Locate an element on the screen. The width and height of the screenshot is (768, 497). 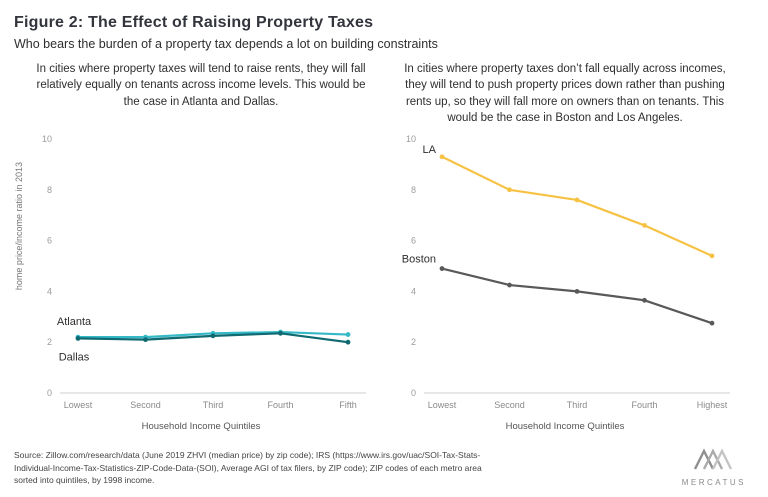
logo-text: MERCATUS is located at coordinates (713, 482).